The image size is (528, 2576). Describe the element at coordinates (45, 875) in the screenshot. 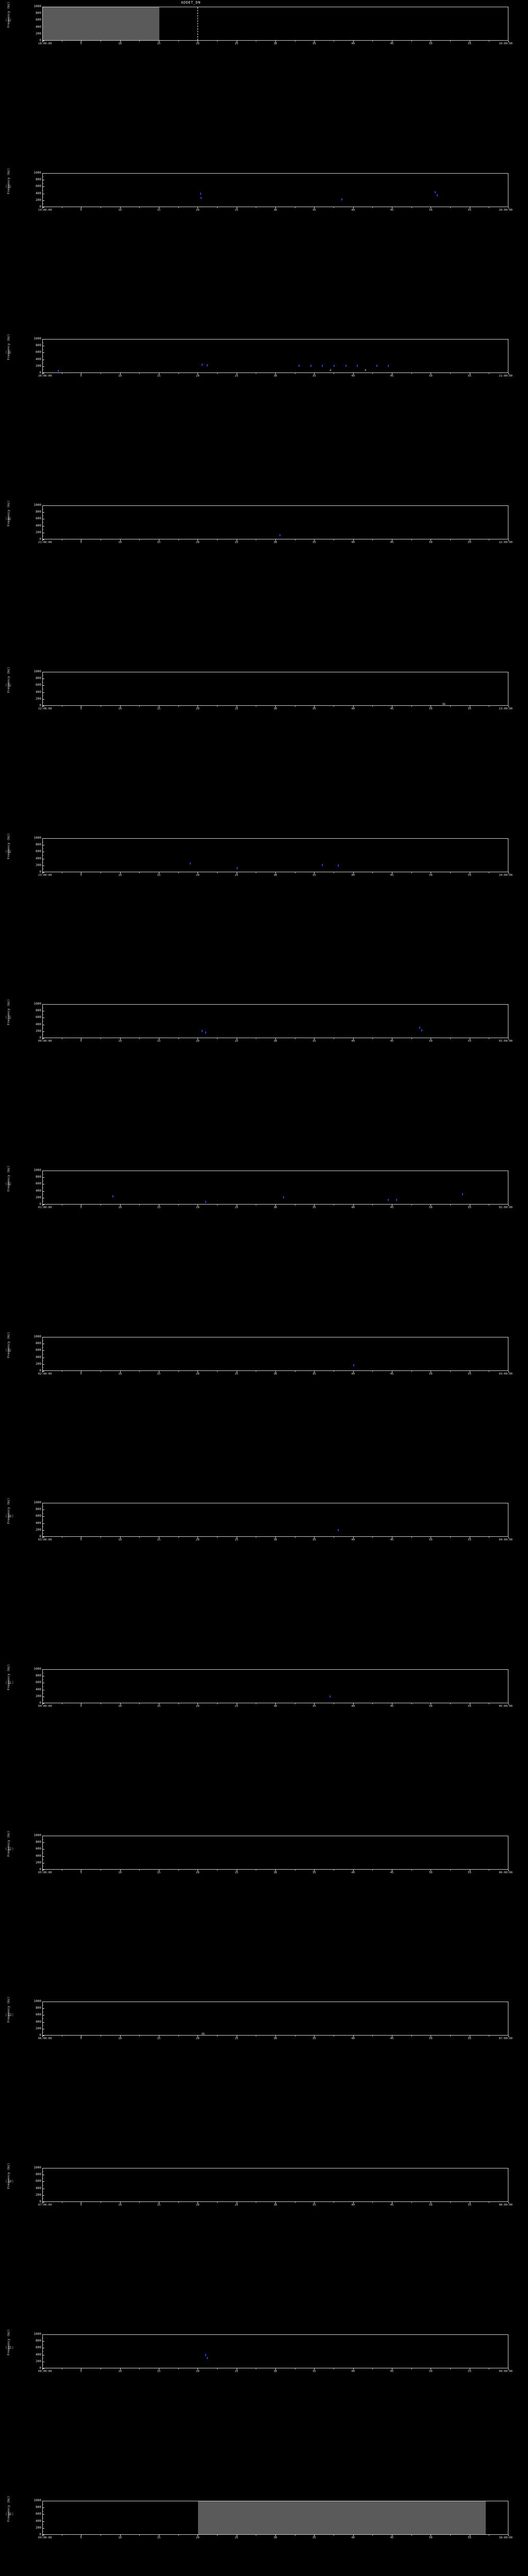

I see `x-tick-label: 23:00:00` at that location.